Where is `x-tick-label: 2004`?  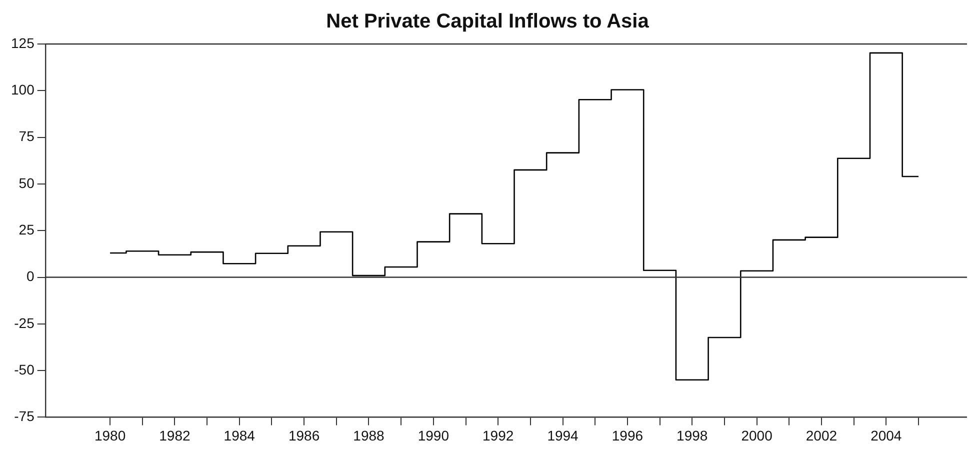 x-tick-label: 2004 is located at coordinates (886, 435).